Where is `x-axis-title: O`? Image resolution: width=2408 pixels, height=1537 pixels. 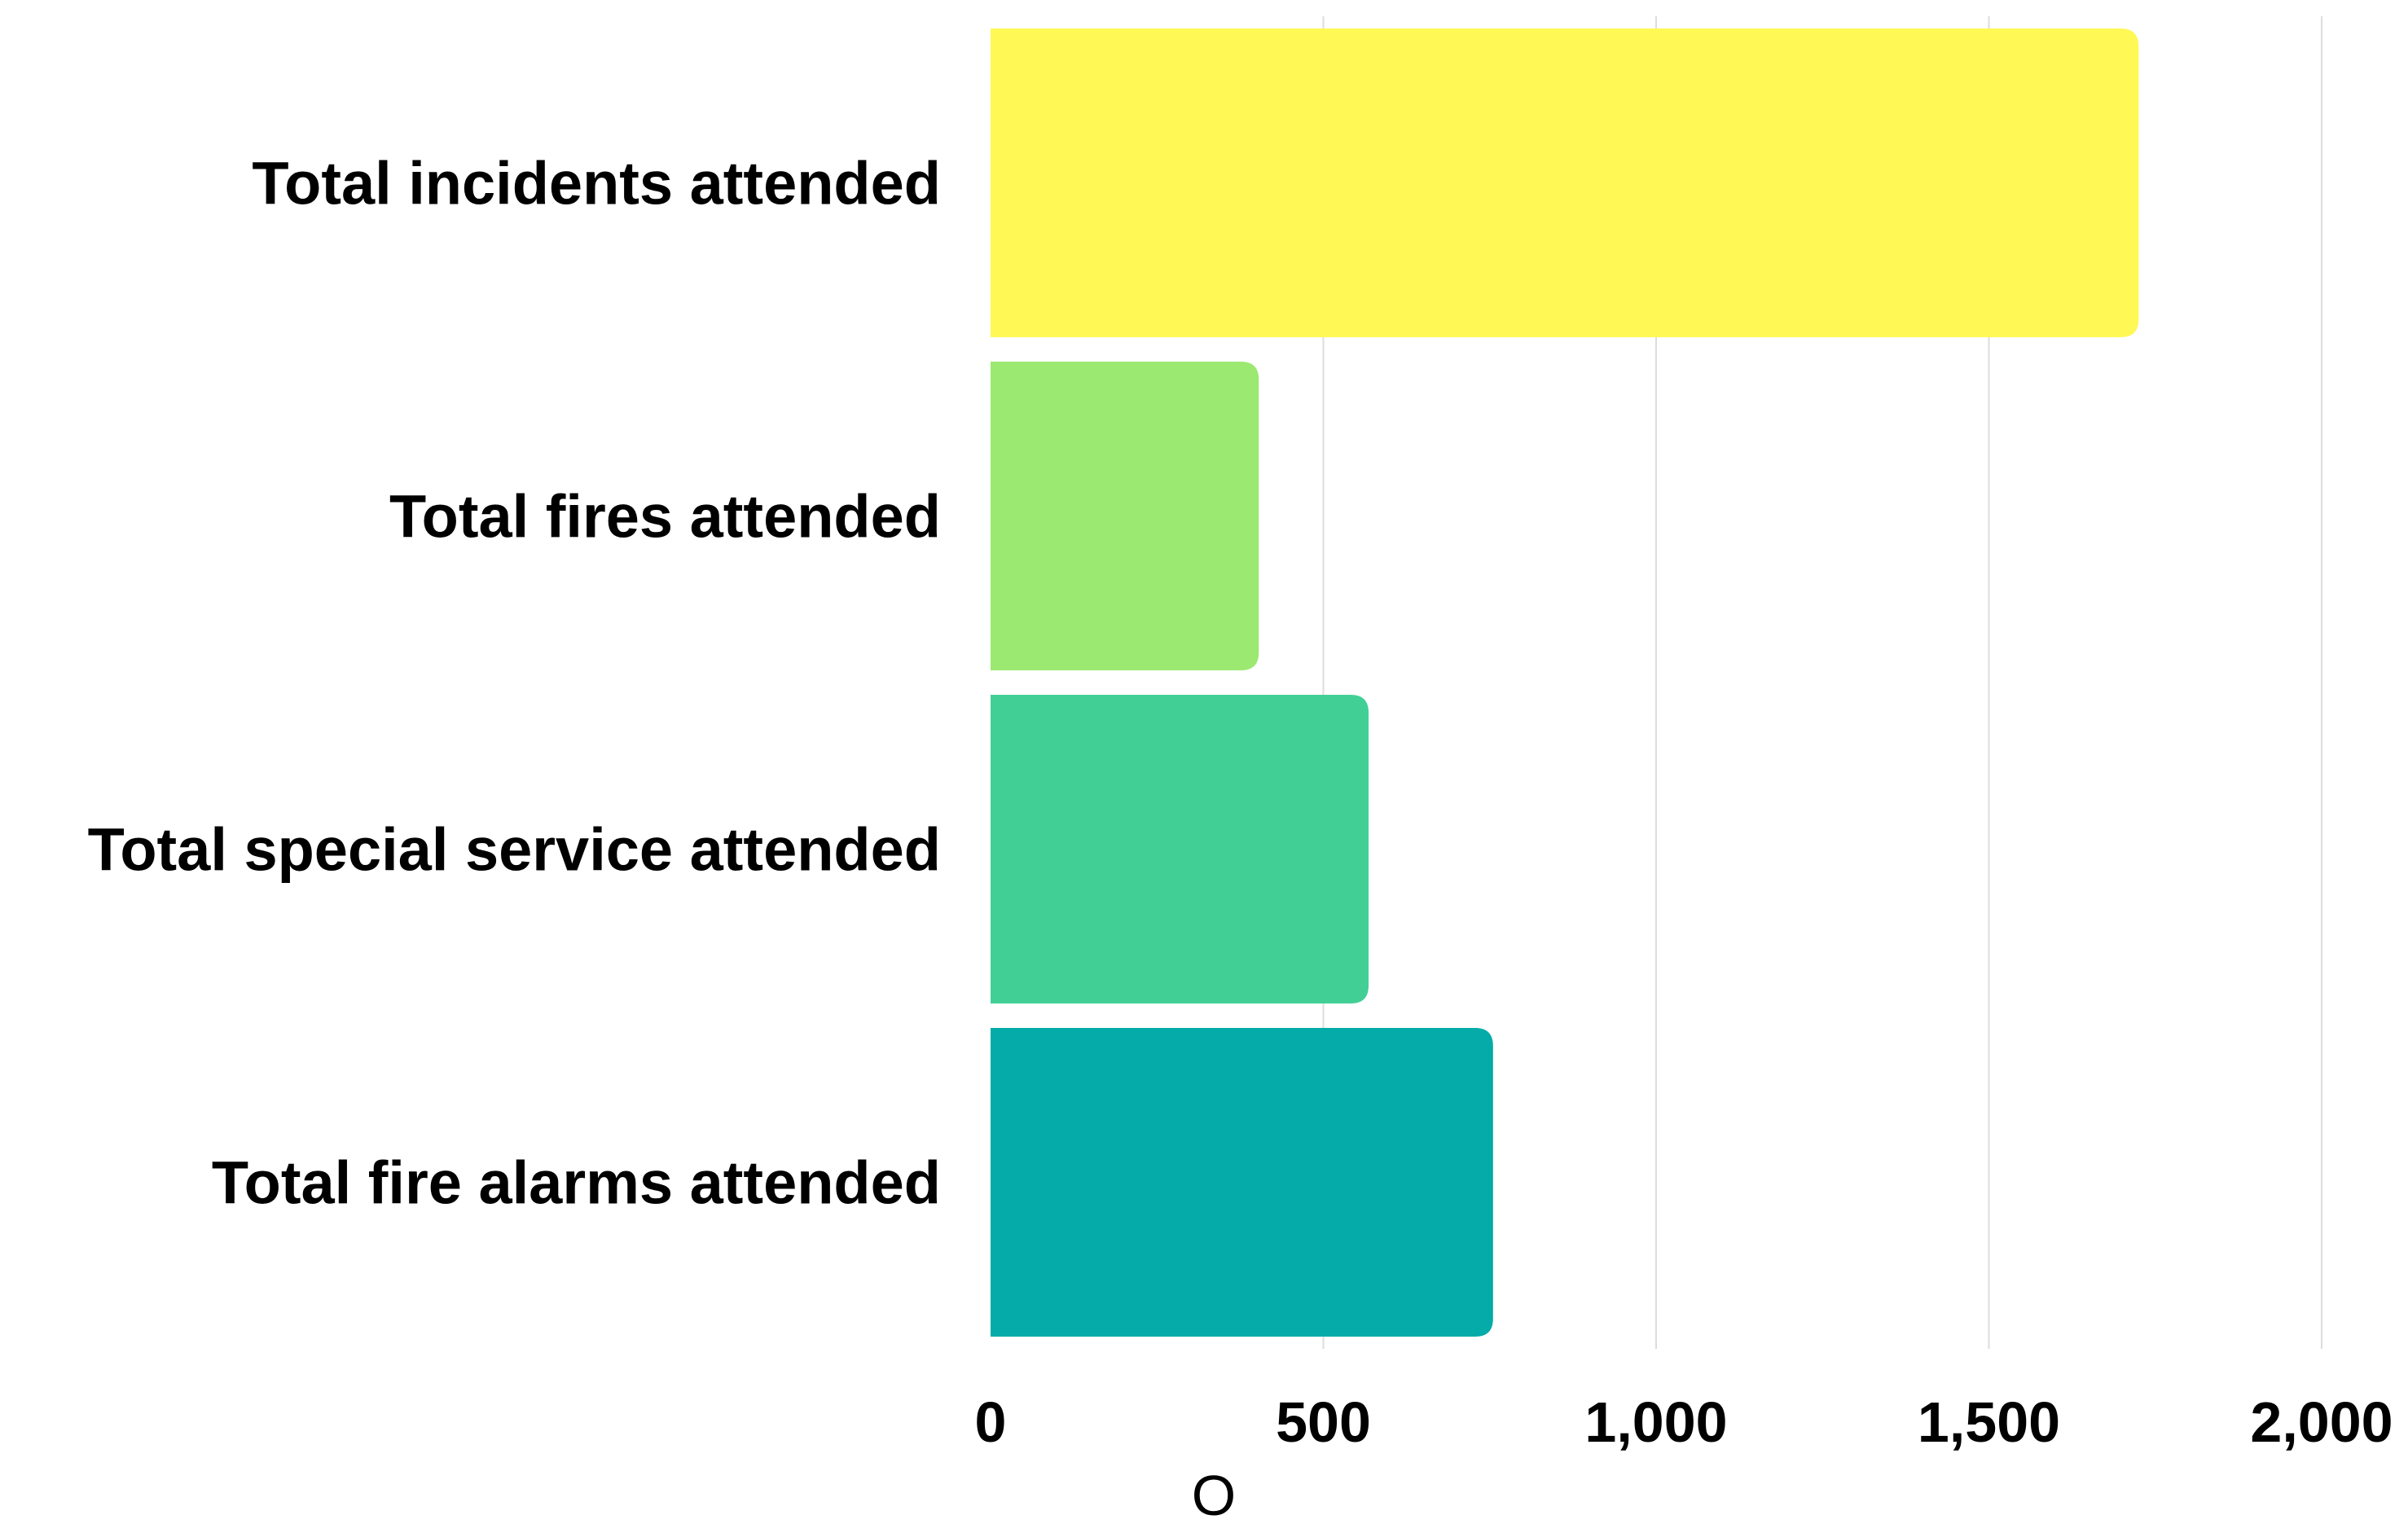
x-axis-title: O is located at coordinates (1214, 1495).